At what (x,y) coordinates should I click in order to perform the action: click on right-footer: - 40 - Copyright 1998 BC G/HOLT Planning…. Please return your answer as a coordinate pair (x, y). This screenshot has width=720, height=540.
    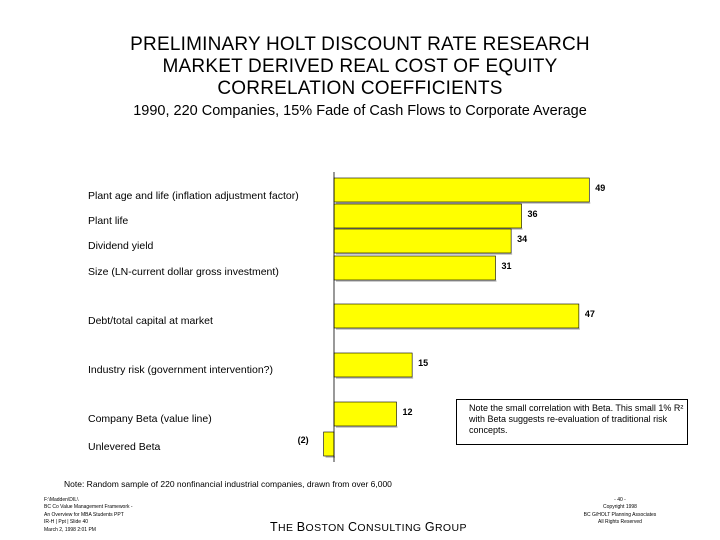
    Looking at the image, I should click on (620, 512).